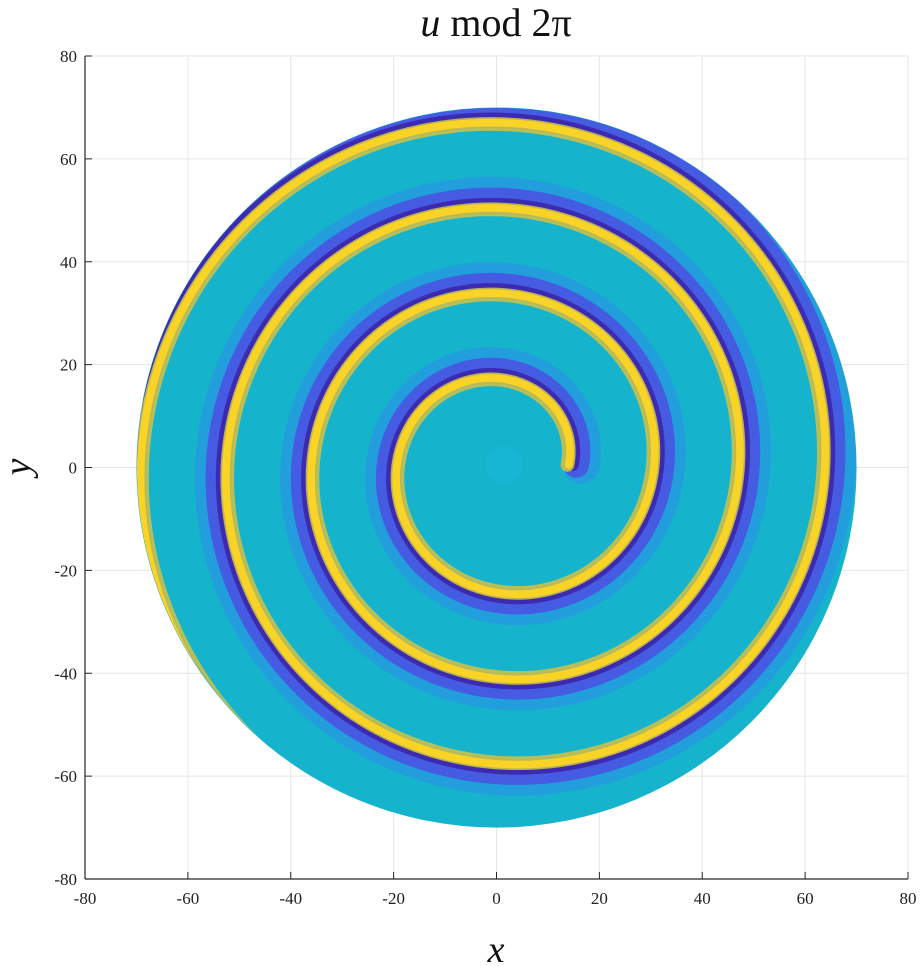 The image size is (922, 966). I want to click on x-tick-labels: -80 -60 -40 -20 0 20 40 60 80, so click(495, 898).